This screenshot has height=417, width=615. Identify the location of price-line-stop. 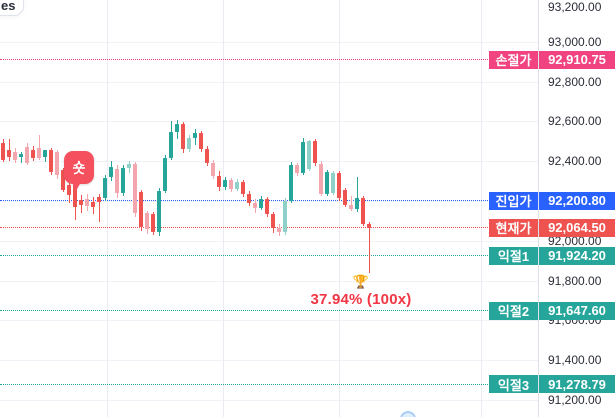
(269, 60).